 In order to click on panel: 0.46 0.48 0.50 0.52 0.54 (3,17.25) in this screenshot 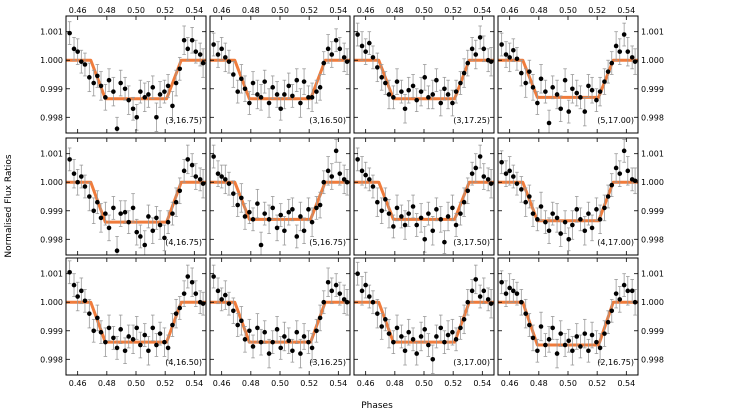, I will do `click(424, 70)`.